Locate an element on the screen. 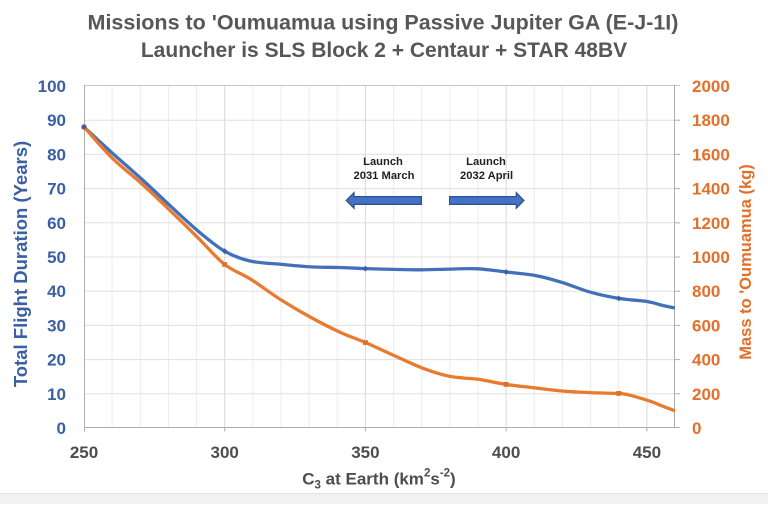 The height and width of the screenshot is (509, 768). svg-text: 70 is located at coordinates (56, 189).